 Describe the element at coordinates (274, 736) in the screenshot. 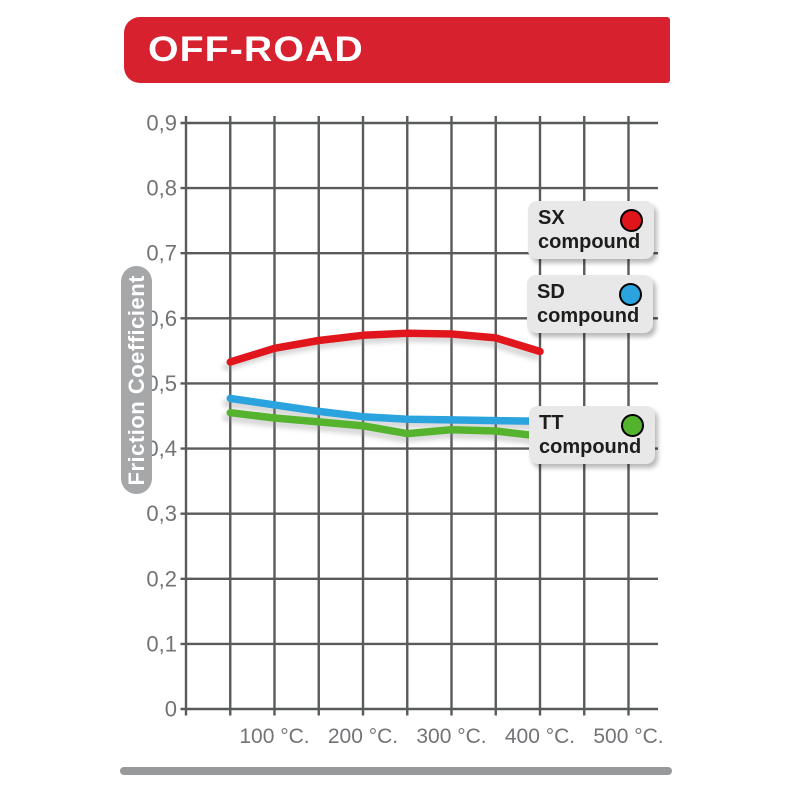

I see `x-tick-label: 100 °C.` at that location.